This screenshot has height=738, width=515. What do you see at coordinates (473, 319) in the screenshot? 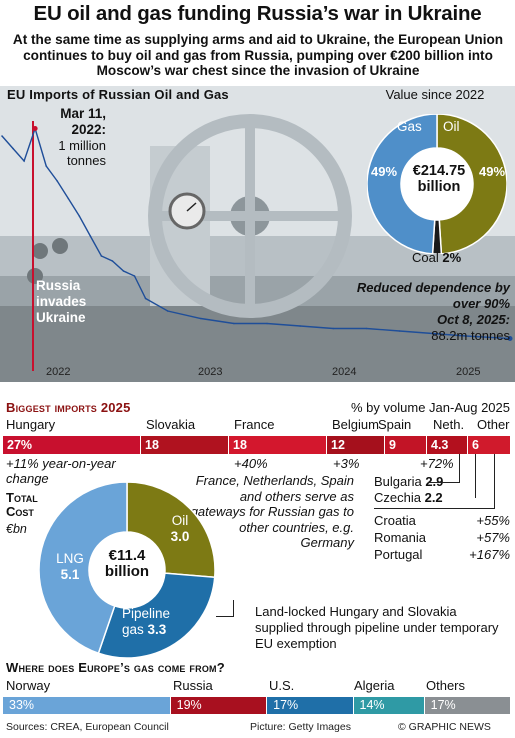
I see `latest-date: Oct 8, 2025:` at bounding box center [473, 319].